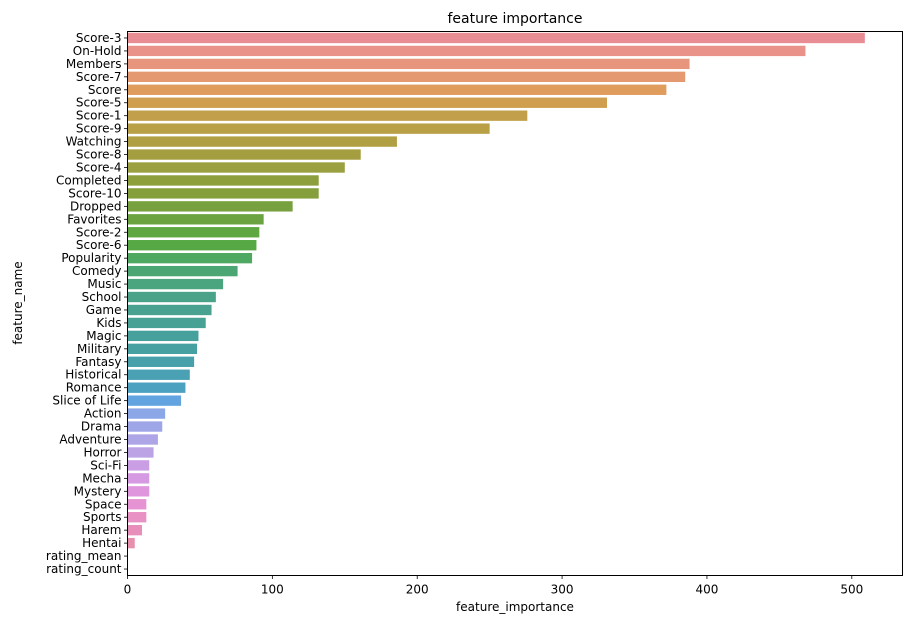  What do you see at coordinates (161, 361) in the screenshot?
I see `bar-fantasy` at bounding box center [161, 361].